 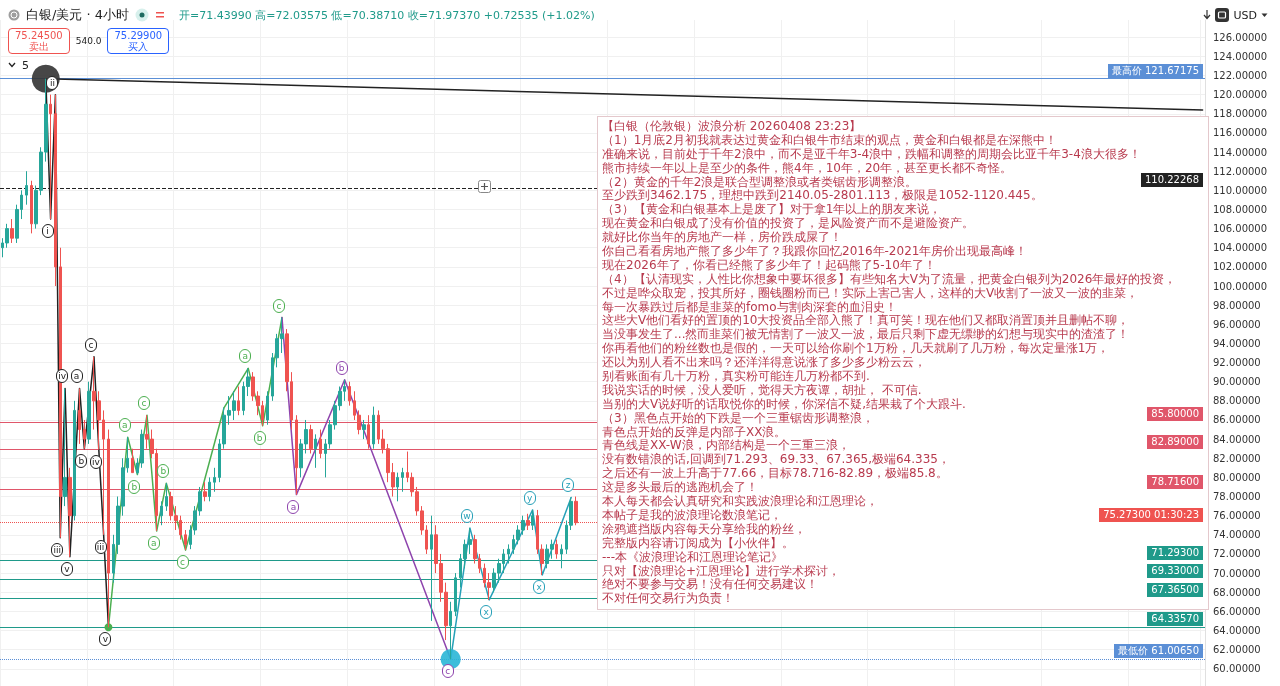 What do you see at coordinates (872, 154) in the screenshot?
I see `annotation: 准确来说，目前处于千年2浪中，而不是亚千年3-4浪中，跌幅和调整的周期会比亚千年3-4浪大很多！` at bounding box center [872, 154].